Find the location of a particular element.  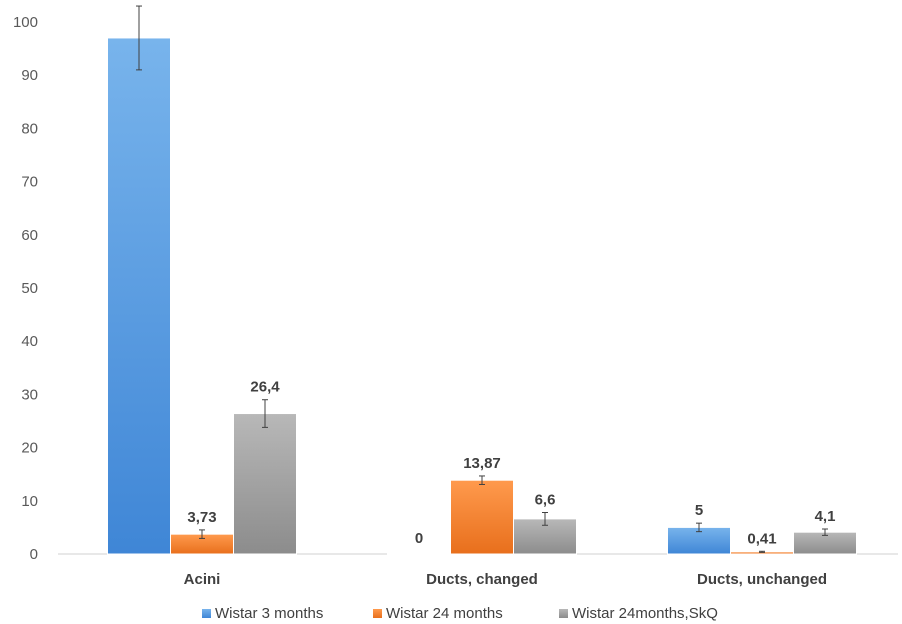

x-axis-categories: Acini Ducts, changed Ducts, unchanged is located at coordinates (505, 579).